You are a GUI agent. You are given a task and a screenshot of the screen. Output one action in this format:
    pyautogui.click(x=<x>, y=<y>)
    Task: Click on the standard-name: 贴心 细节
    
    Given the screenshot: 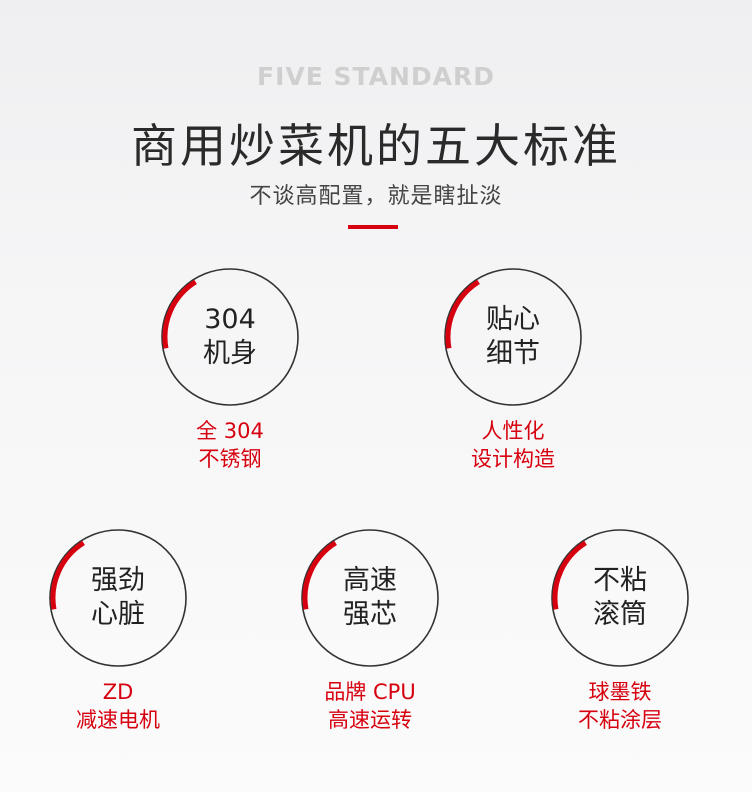 What is the action you would take?
    pyautogui.click(x=513, y=337)
    